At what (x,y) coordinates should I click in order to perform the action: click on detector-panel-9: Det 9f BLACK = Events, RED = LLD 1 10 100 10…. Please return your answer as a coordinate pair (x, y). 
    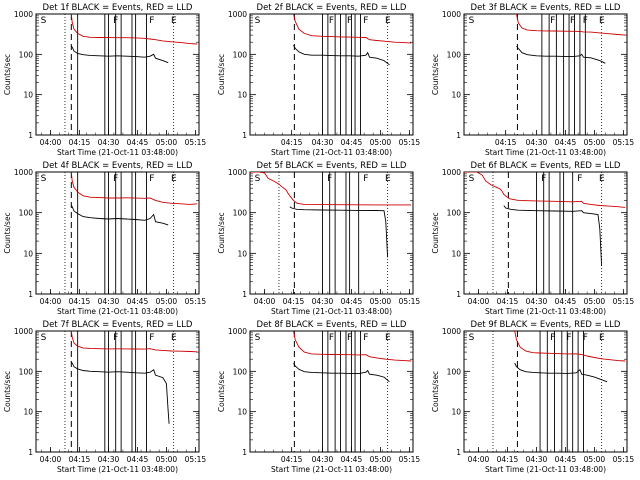
    Looking at the image, I should click on (532, 397).